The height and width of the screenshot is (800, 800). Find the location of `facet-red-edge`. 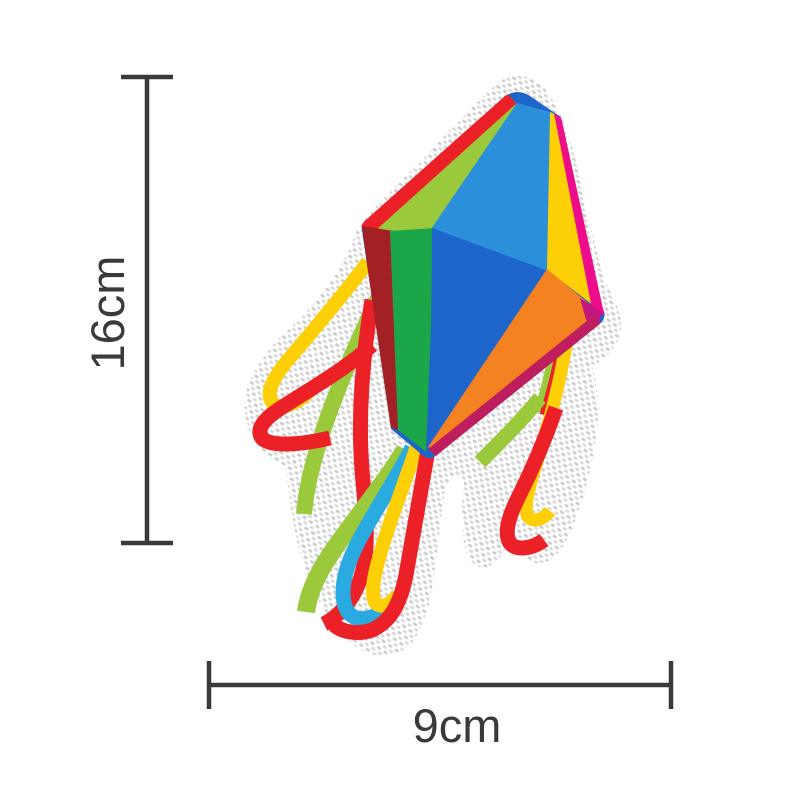

facet-red-edge is located at coordinates (442, 164).